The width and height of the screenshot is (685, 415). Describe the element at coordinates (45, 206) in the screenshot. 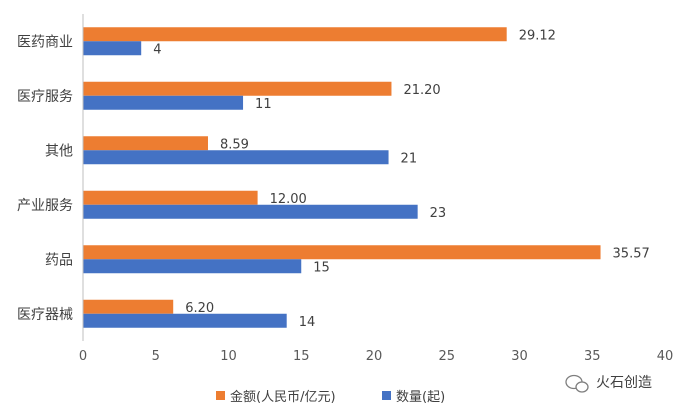

I see `category-label: 产业服务` at that location.